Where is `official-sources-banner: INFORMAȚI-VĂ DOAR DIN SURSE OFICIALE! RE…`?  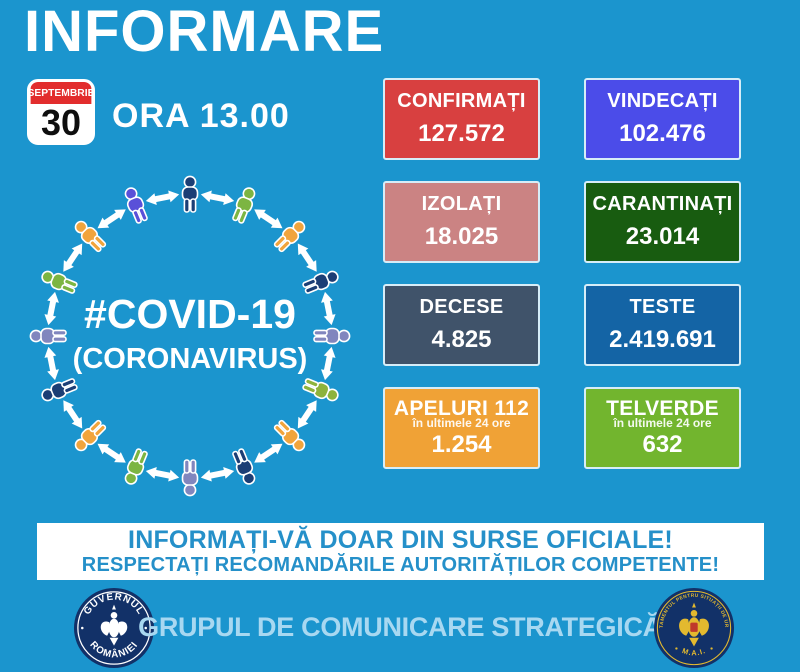
official-sources-banner: INFORMAȚI-VĂ DOAR DIN SURSE OFICIALE! RE… is located at coordinates (400, 551).